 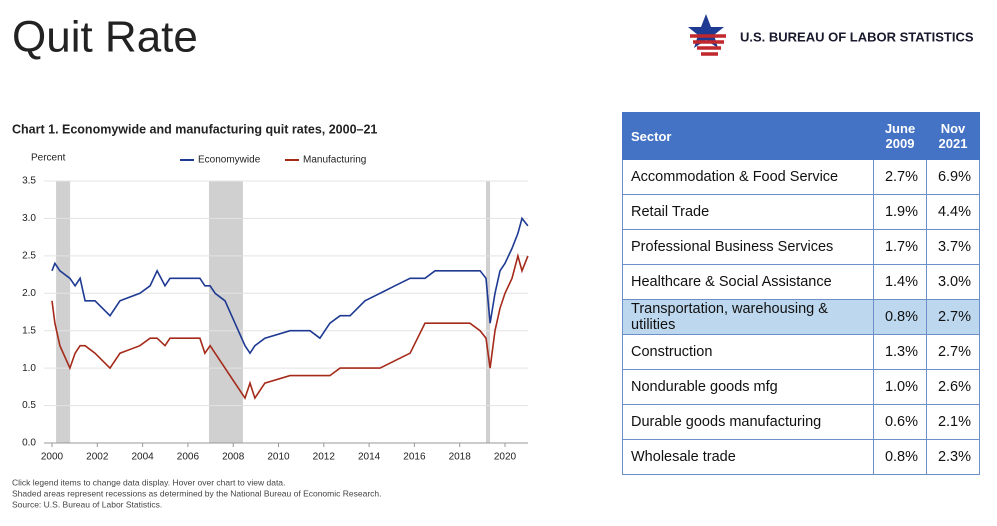 I want to click on sector-cell: Transportation, warehousing & utilities, so click(x=748, y=317).